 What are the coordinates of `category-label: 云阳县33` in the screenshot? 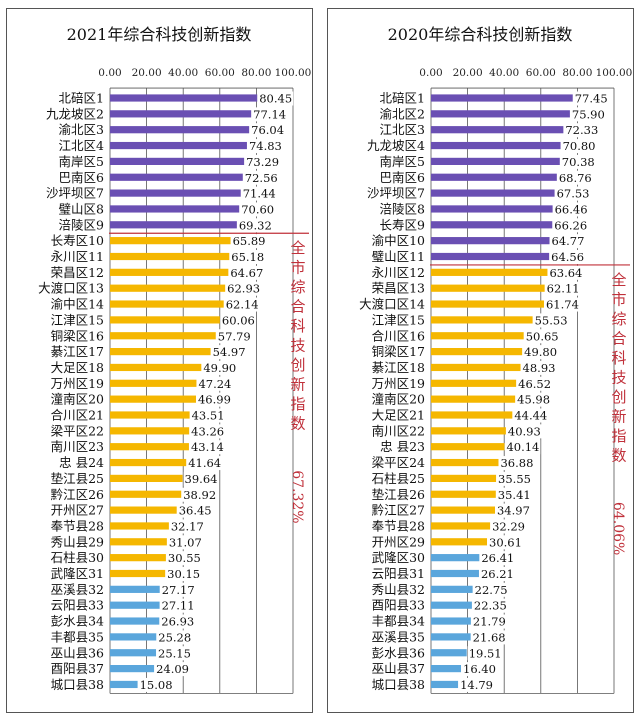 It's located at (77, 605).